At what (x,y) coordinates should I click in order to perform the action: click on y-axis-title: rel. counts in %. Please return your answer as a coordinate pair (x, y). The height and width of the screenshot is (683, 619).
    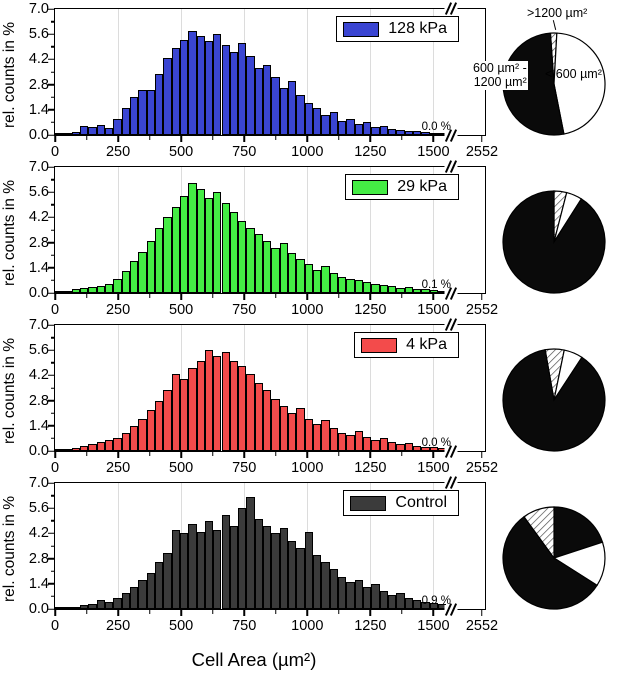
    Looking at the image, I should click on (9, 74).